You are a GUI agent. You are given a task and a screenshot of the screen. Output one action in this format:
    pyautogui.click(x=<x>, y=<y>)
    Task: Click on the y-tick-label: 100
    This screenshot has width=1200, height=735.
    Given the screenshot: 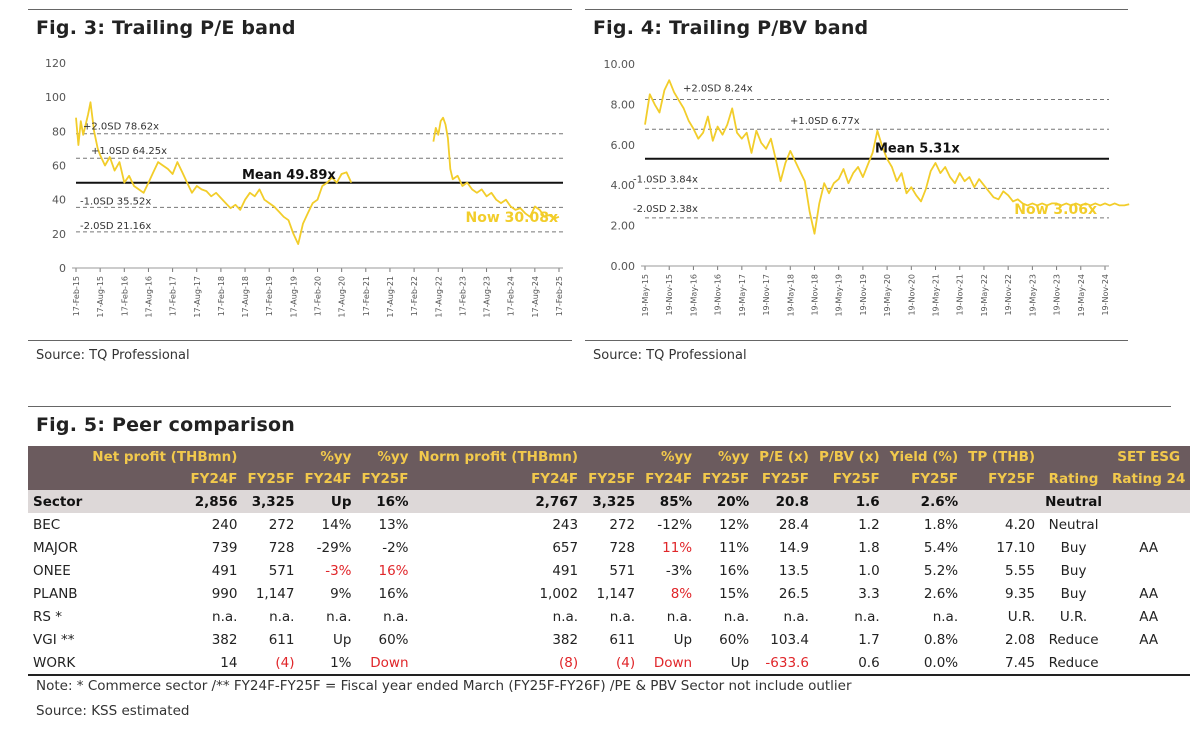 What is the action you would take?
    pyautogui.click(x=55, y=97)
    